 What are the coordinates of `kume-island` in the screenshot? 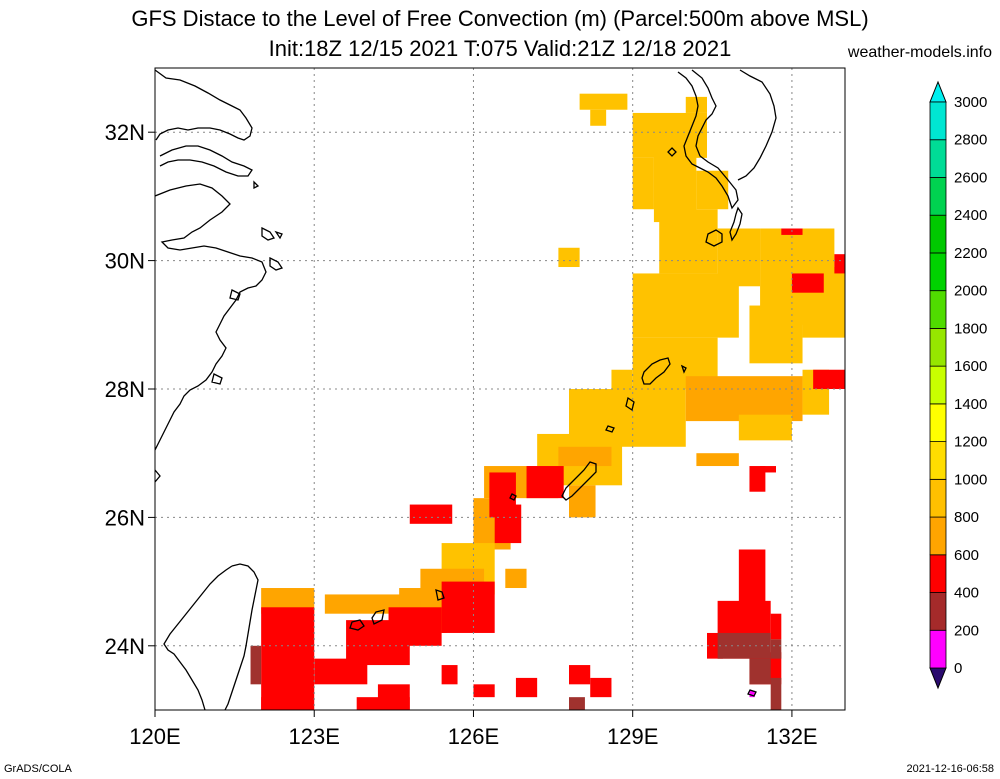 It's located at (513, 497).